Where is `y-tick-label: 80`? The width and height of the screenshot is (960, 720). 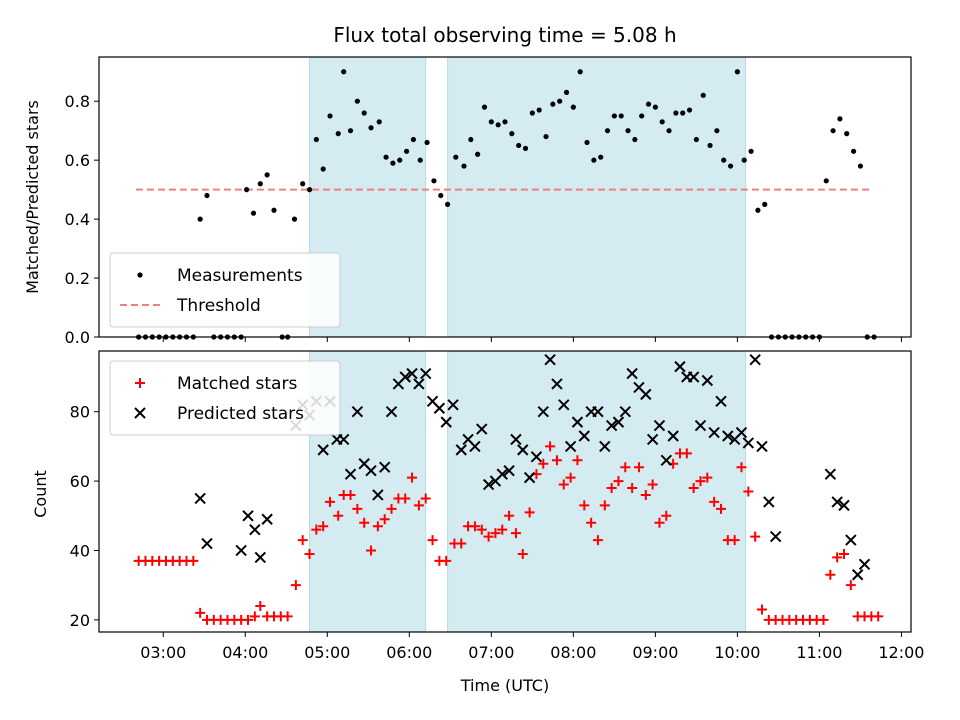 y-tick-label: 80 is located at coordinates (80, 412).